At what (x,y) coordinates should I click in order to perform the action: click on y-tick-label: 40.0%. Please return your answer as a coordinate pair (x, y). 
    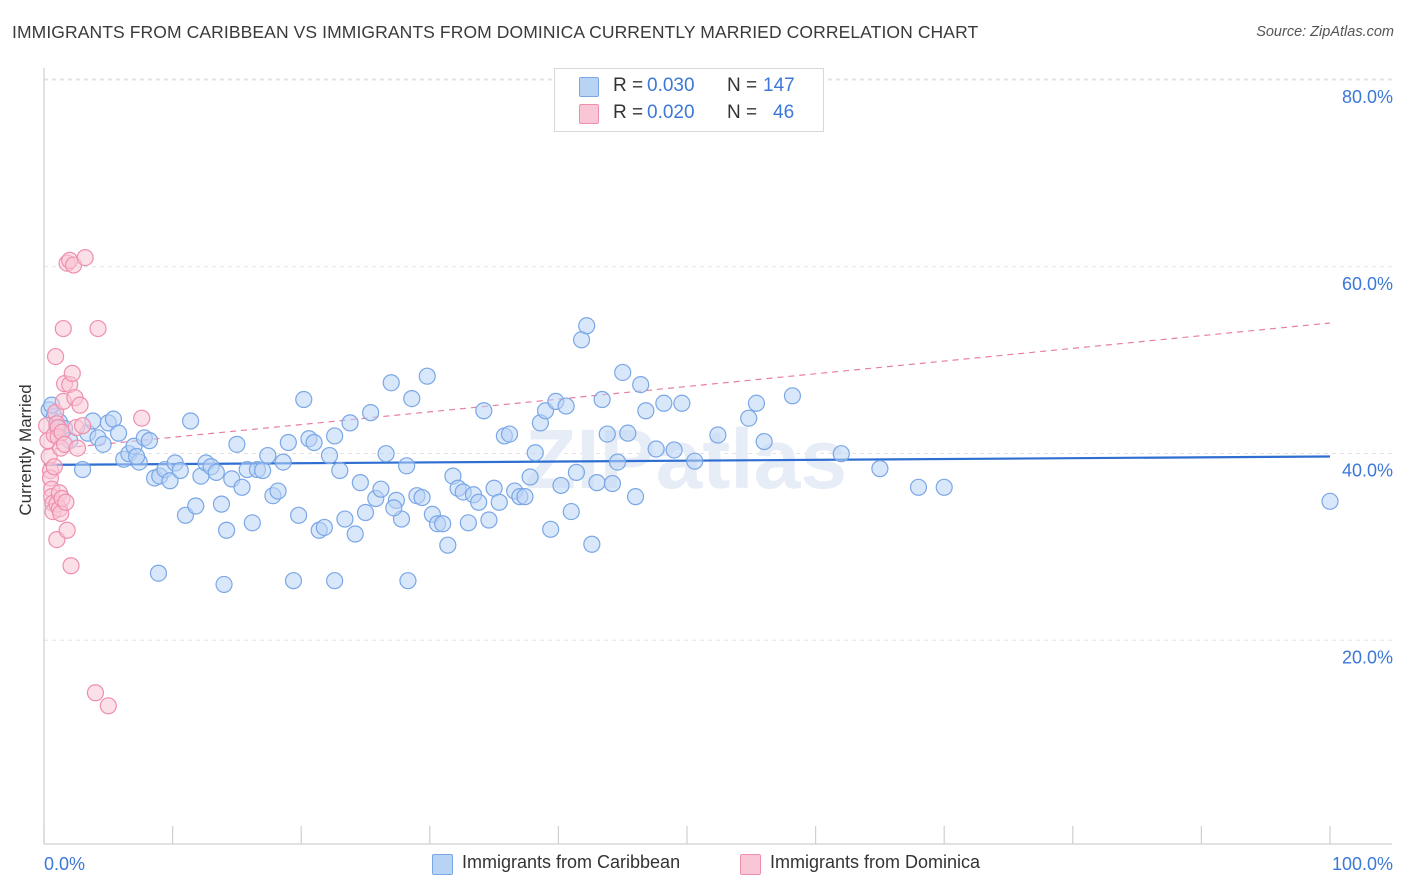
    Looking at the image, I should click on (1367, 471).